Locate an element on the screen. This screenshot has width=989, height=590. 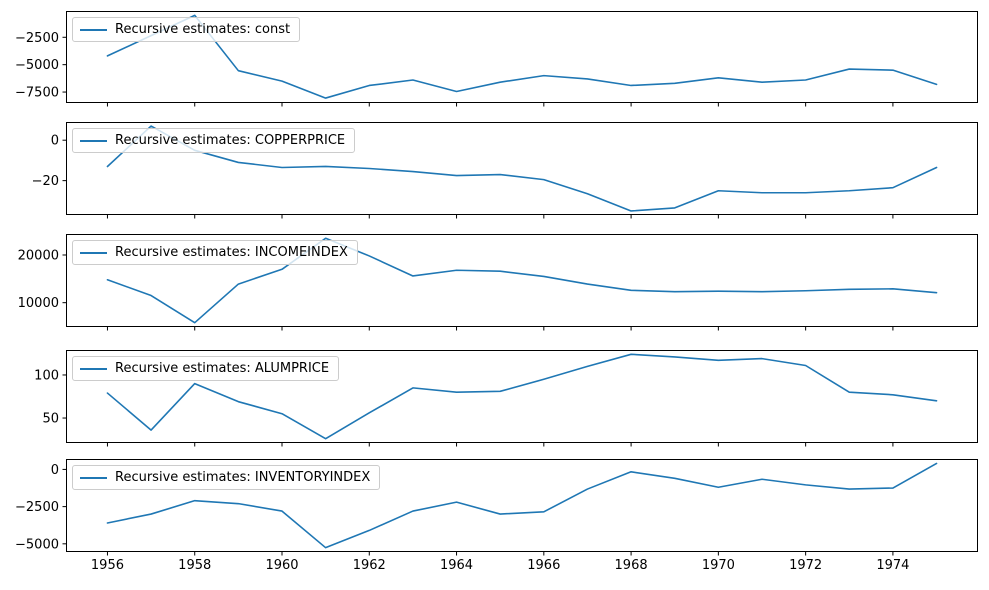
legend: Recursive estimates: COPPERPRICE is located at coordinates (214, 140).